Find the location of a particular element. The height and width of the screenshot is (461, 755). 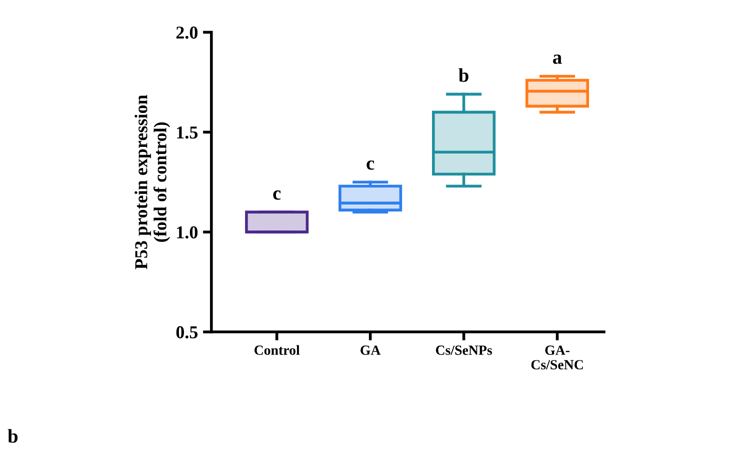

x-tick-label: GA is located at coordinates (370, 350).